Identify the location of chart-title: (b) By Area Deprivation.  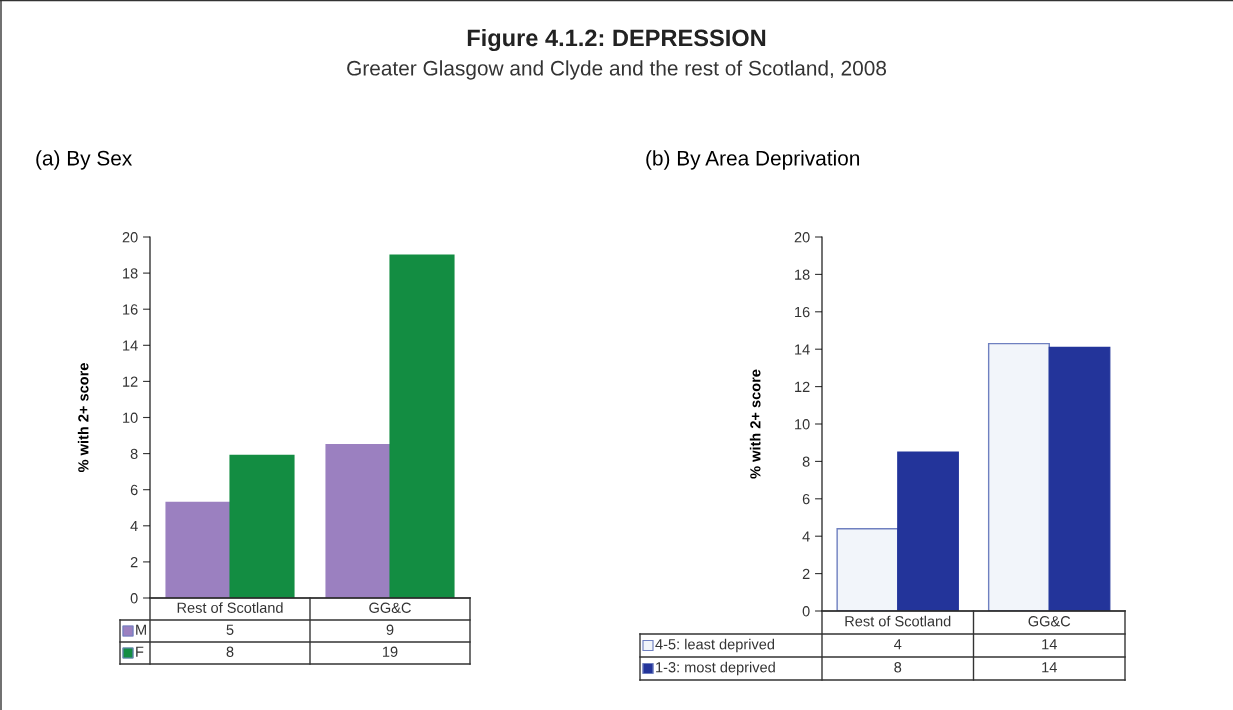
(753, 160).